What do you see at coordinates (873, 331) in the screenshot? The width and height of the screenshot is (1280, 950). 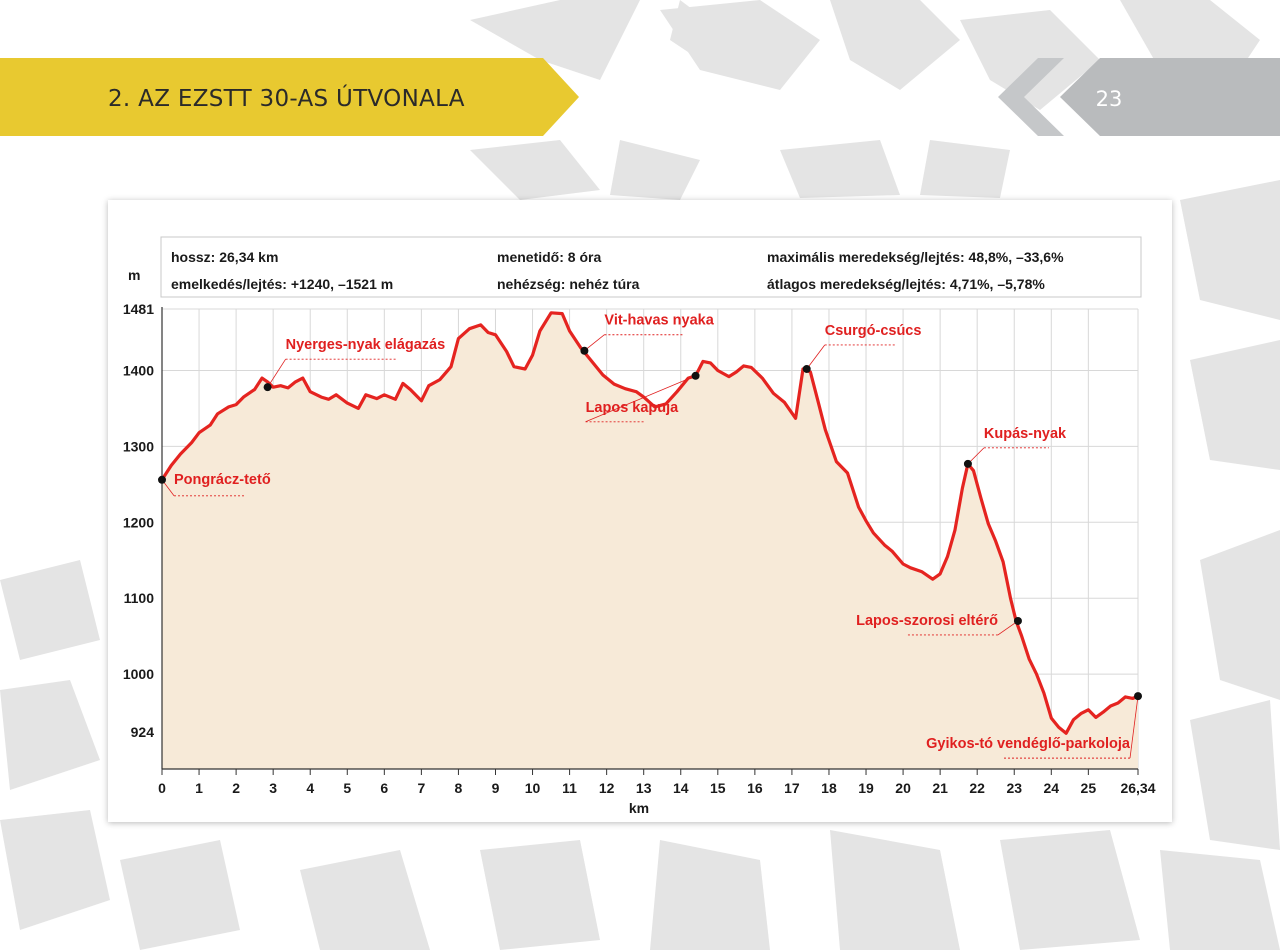 I see `waypoint-label: Csurgó-csúcs` at bounding box center [873, 331].